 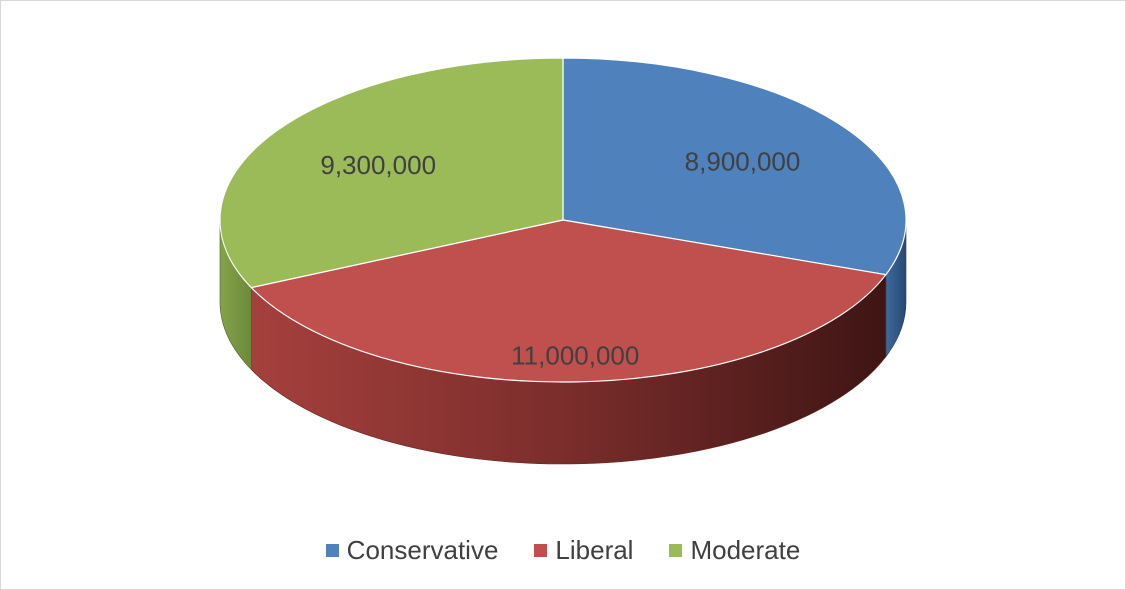 What do you see at coordinates (745, 550) in the screenshot?
I see `legend-label-moderate: Moderate` at bounding box center [745, 550].